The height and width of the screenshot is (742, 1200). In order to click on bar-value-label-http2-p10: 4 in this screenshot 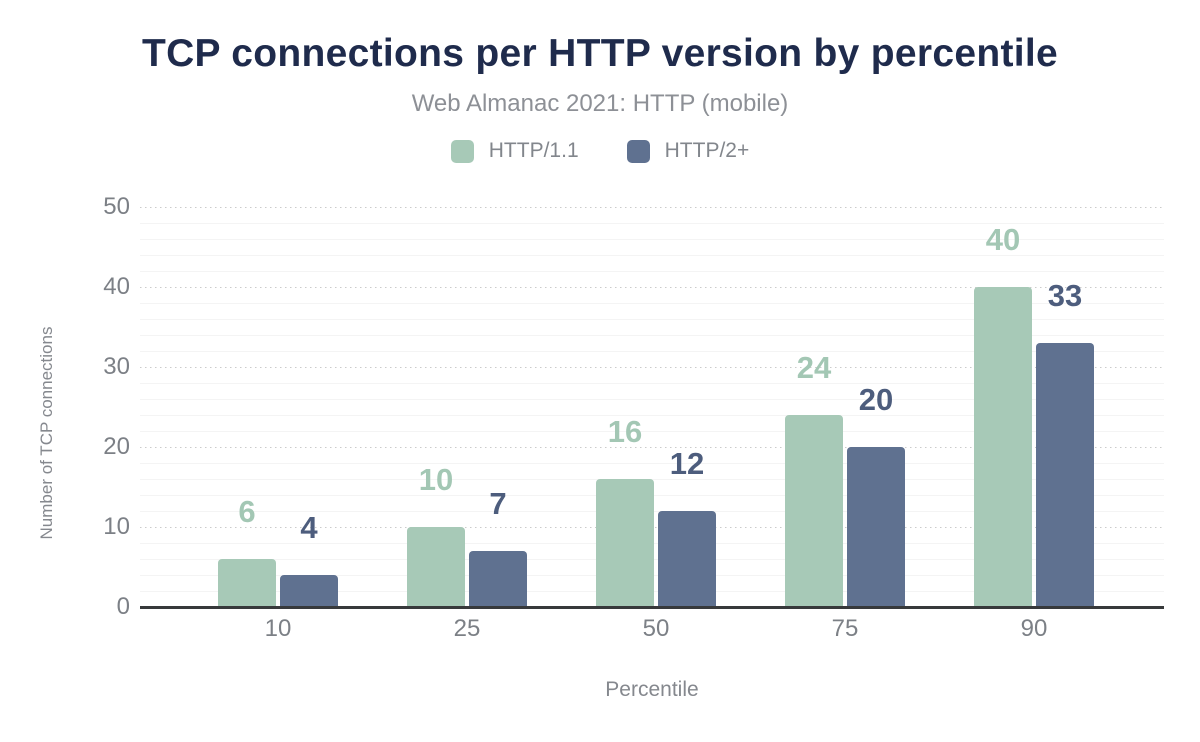, I will do `click(309, 527)`.